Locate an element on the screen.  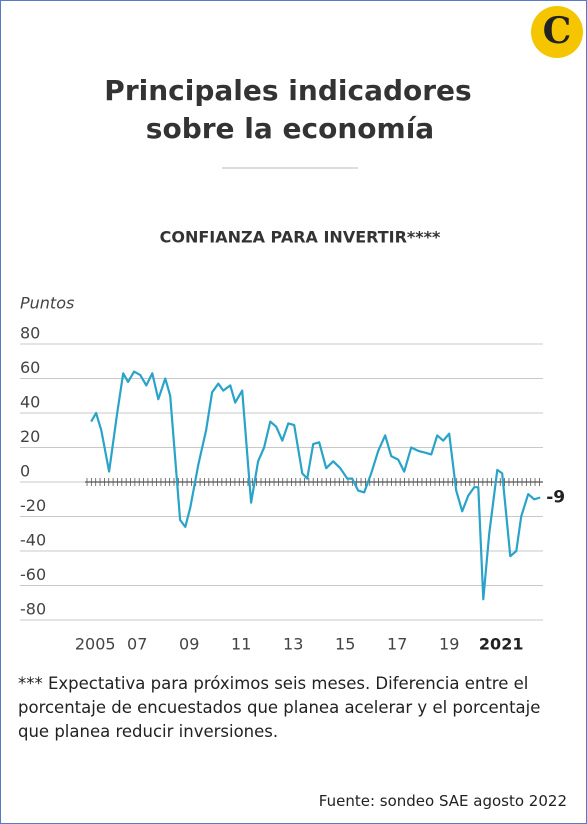
logo: C is located at coordinates (557, 31).